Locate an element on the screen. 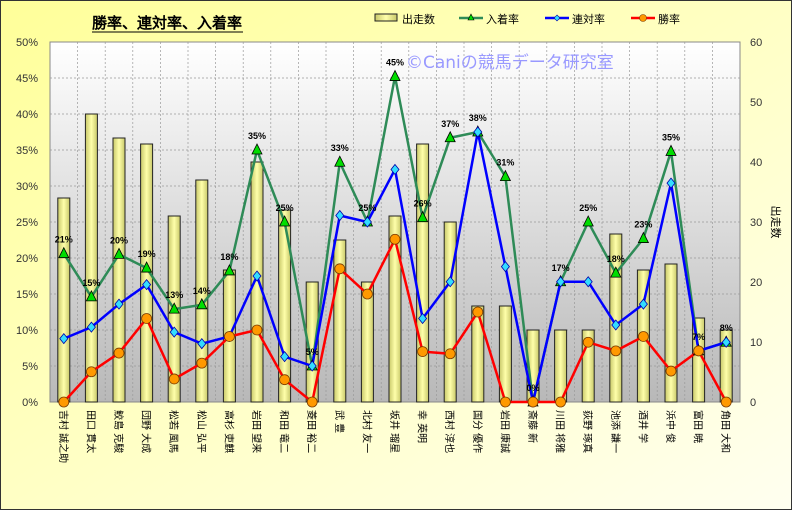  category-label: 富田 暁 is located at coordinates (698, 426).